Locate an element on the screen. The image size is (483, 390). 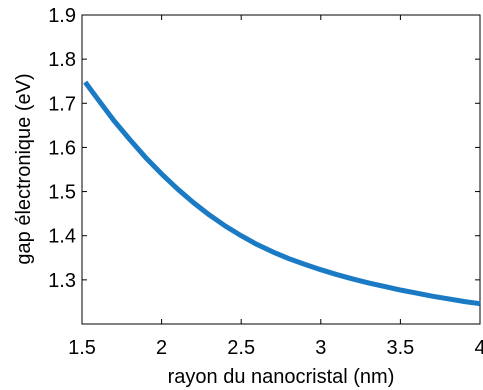
x-tick-label: 2.5 is located at coordinates (241, 348).